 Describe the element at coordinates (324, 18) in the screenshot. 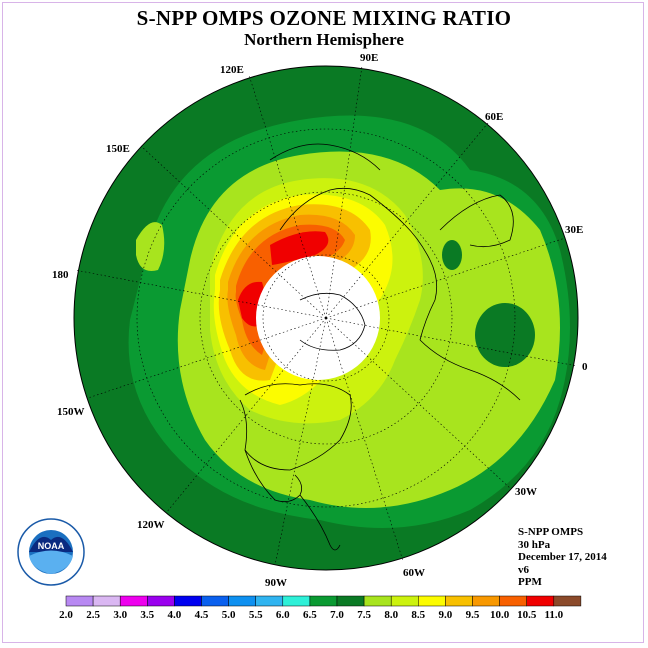

I see `map-title: S-NPP OMPS OZONE MIXING RATIO` at that location.